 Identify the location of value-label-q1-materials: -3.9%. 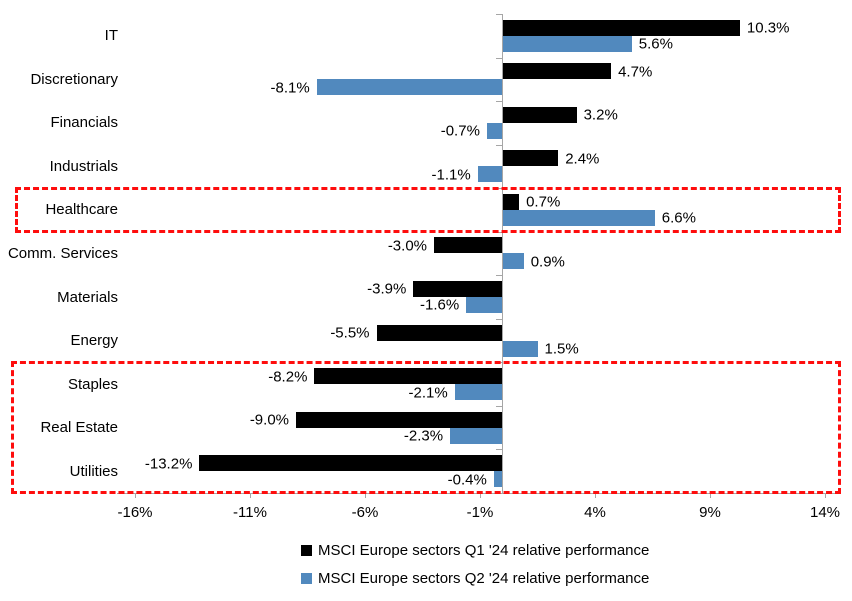
(387, 289).